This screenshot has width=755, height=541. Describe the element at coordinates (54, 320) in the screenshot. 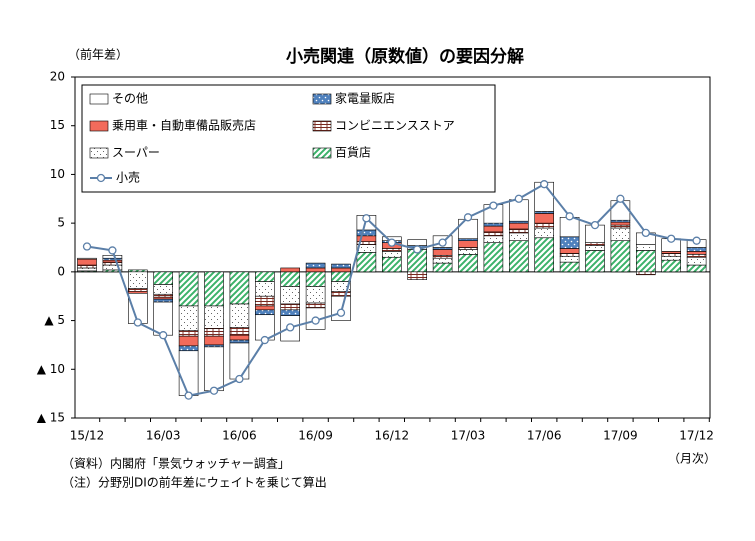

I see `y-tick-label: ▲ 5` at that location.